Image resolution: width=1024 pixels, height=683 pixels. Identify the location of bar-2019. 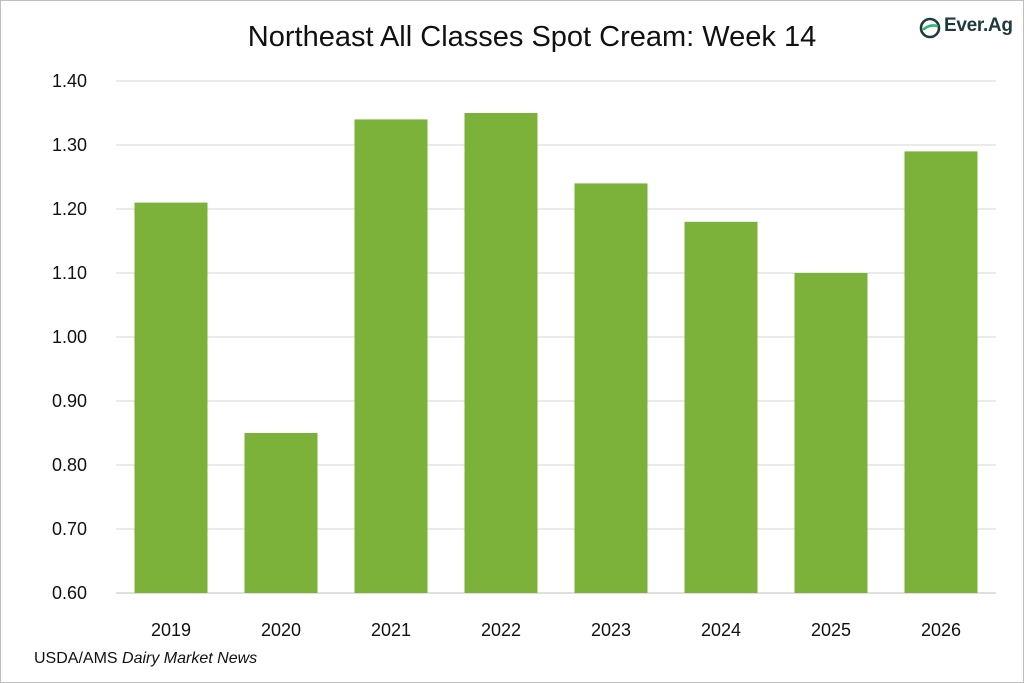
(171, 397).